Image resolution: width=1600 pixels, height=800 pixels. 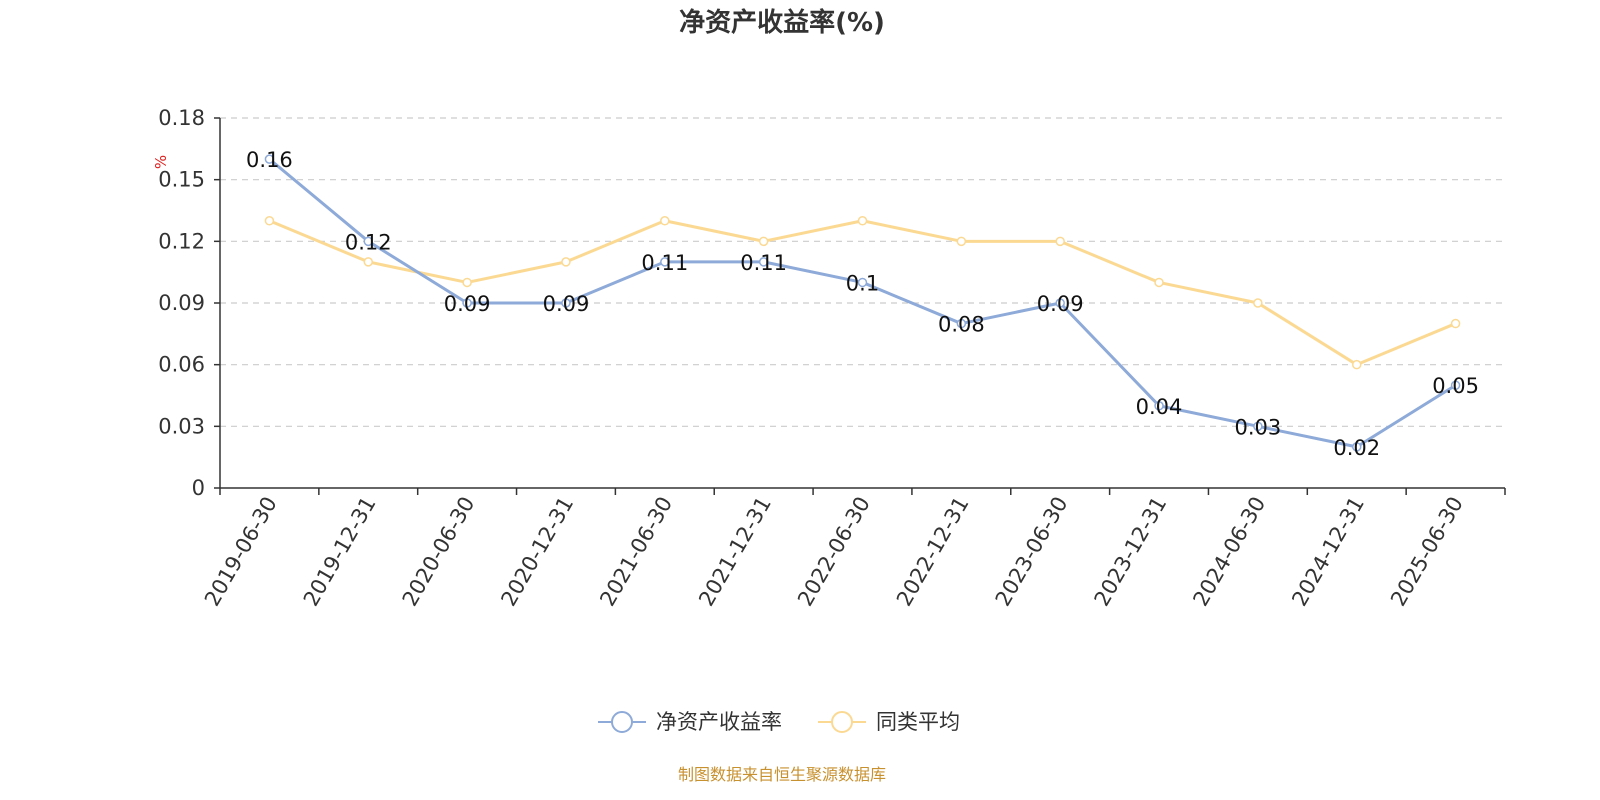 What do you see at coordinates (241, 552) in the screenshot?
I see `x-tick-label: 2019-06-30` at bounding box center [241, 552].